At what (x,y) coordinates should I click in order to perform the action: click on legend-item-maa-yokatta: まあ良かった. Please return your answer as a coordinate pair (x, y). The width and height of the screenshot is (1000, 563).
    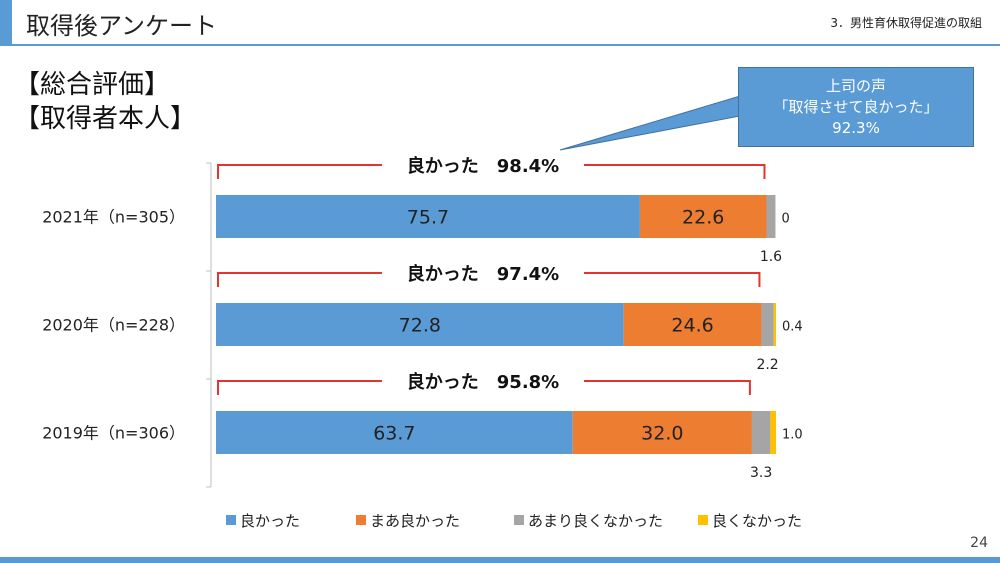
    Looking at the image, I should click on (408, 520).